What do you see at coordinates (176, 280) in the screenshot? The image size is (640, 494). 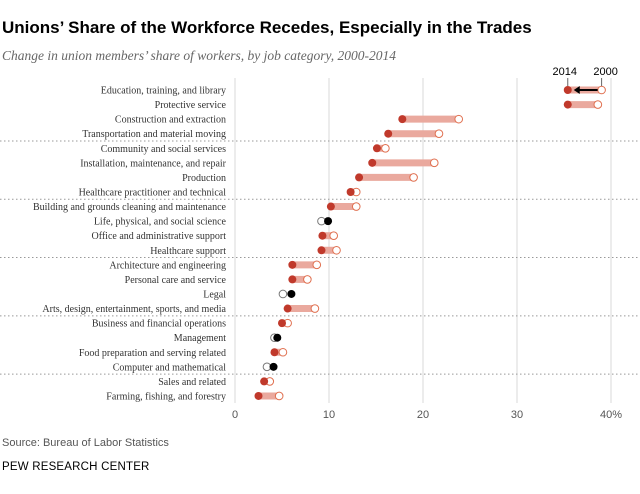 I see `category-label: Personal care and service` at bounding box center [176, 280].